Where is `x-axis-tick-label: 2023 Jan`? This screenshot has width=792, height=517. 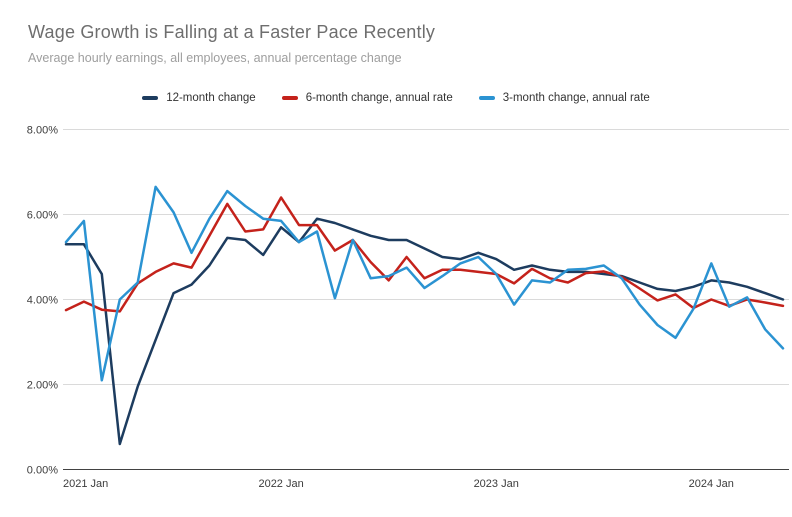 x-axis-tick-label: 2023 Jan is located at coordinates (496, 484).